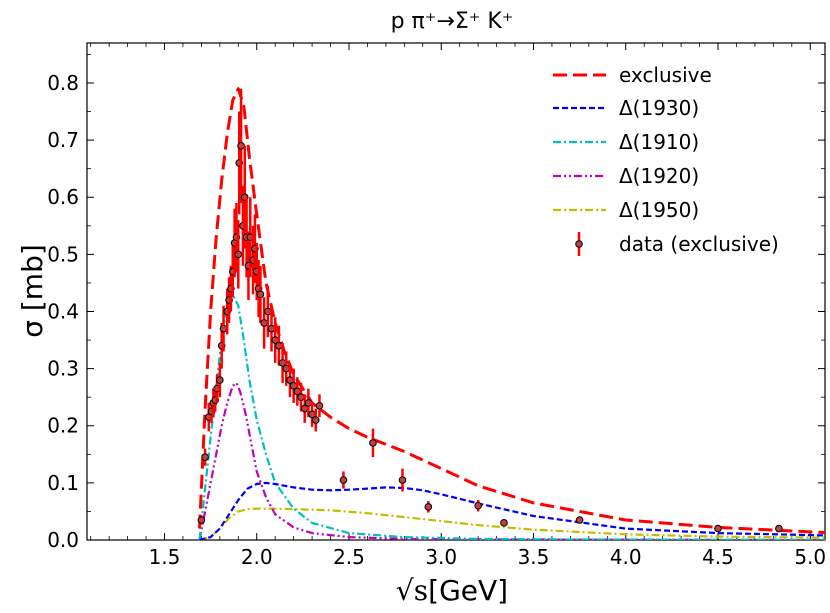 This screenshot has width=830, height=613. What do you see at coordinates (659, 176) in the screenshot?
I see `legend-label-3: Δ(1920)` at bounding box center [659, 176].